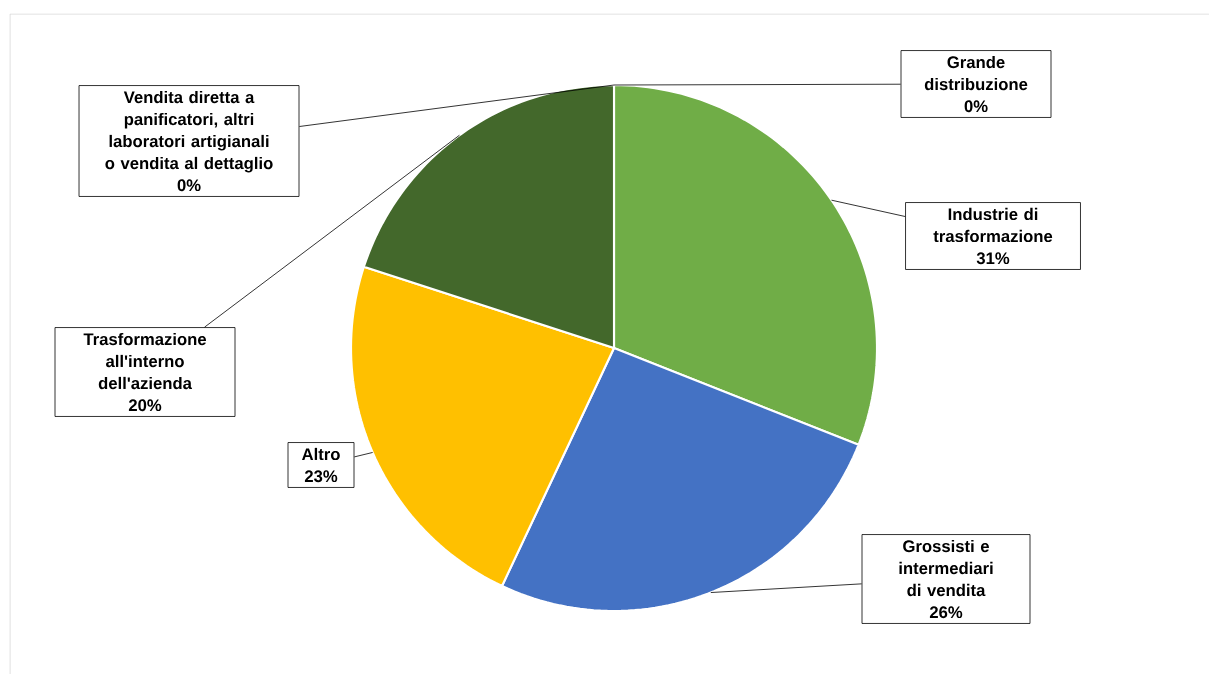 The height and width of the screenshot is (674, 1209). Describe the element at coordinates (189, 131) in the screenshot. I see `category-label: Vendita diretta a panificatori, altri laboratori artigianali o vendita al dettaglio` at that location.